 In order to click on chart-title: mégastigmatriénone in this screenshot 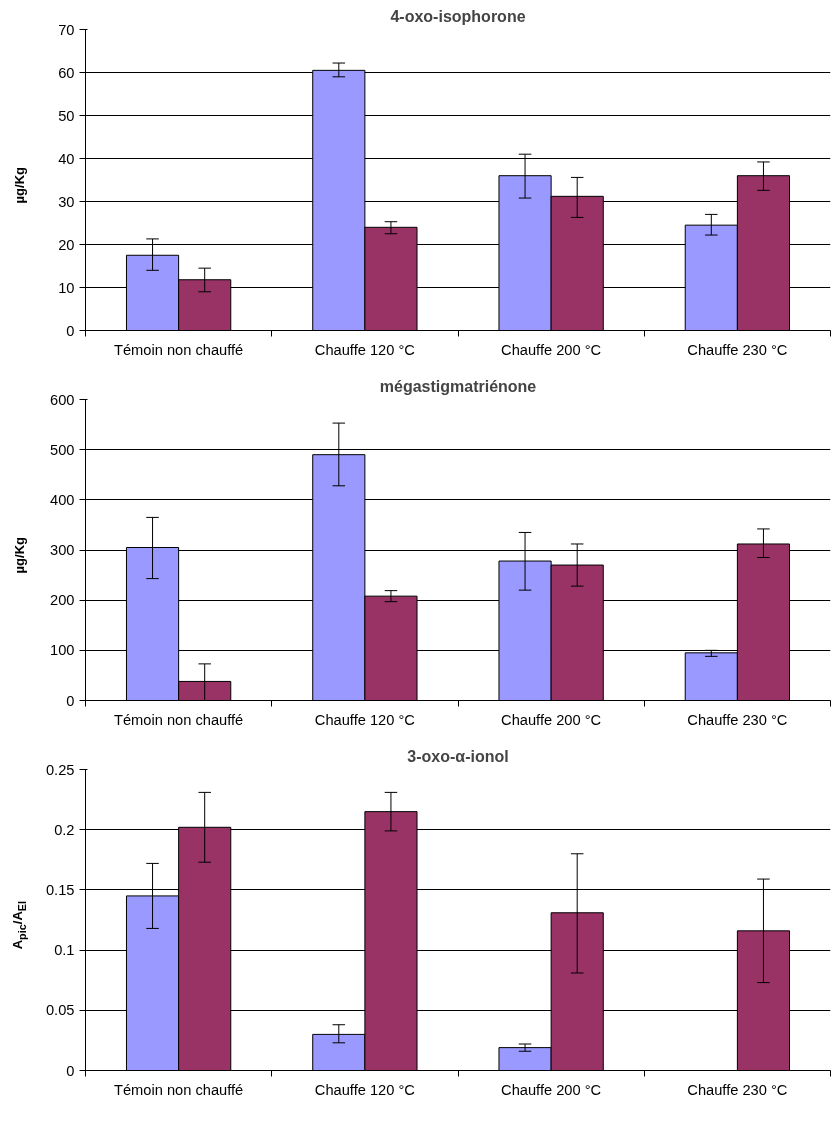, I will do `click(458, 386)`.